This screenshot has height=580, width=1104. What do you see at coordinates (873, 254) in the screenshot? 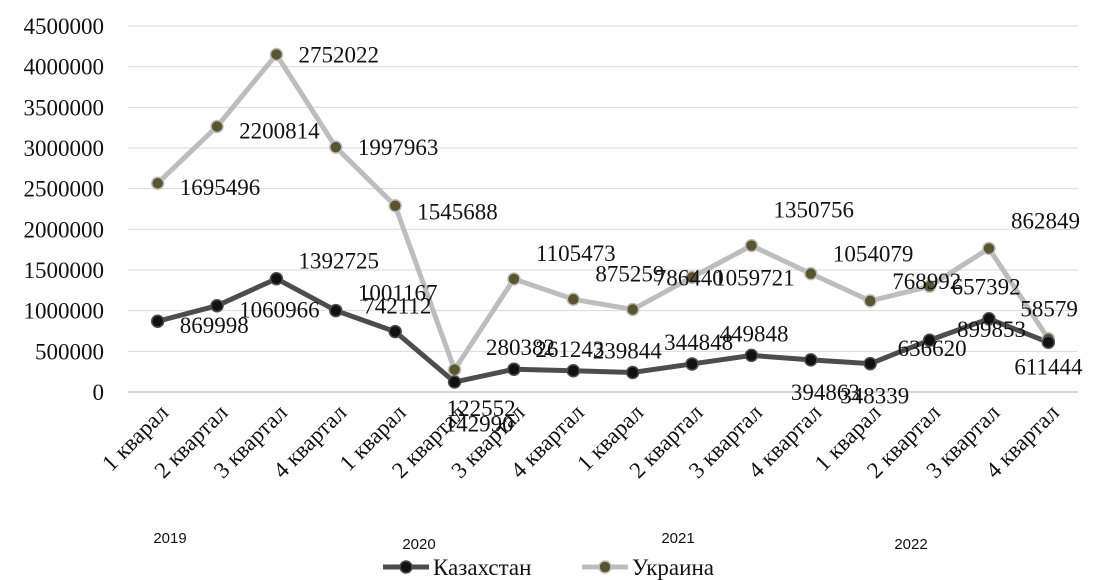
I see `data-label: 1054079` at bounding box center [873, 254].